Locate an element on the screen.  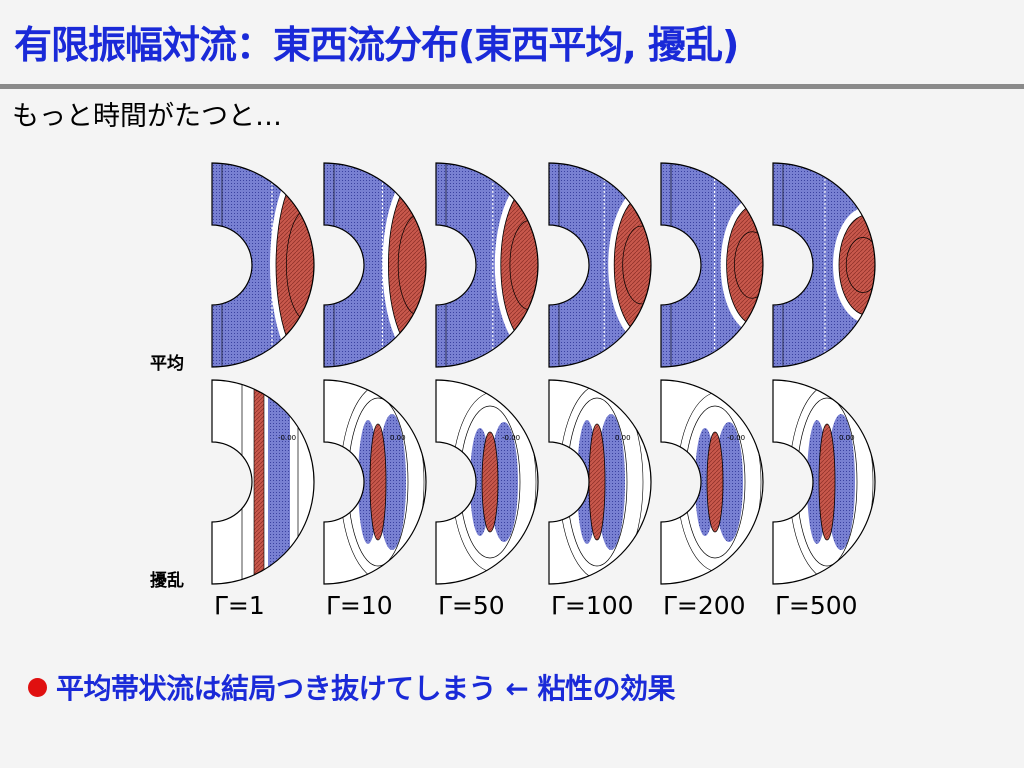
contour-label-2: 0.00 is located at coordinates (398, 438).